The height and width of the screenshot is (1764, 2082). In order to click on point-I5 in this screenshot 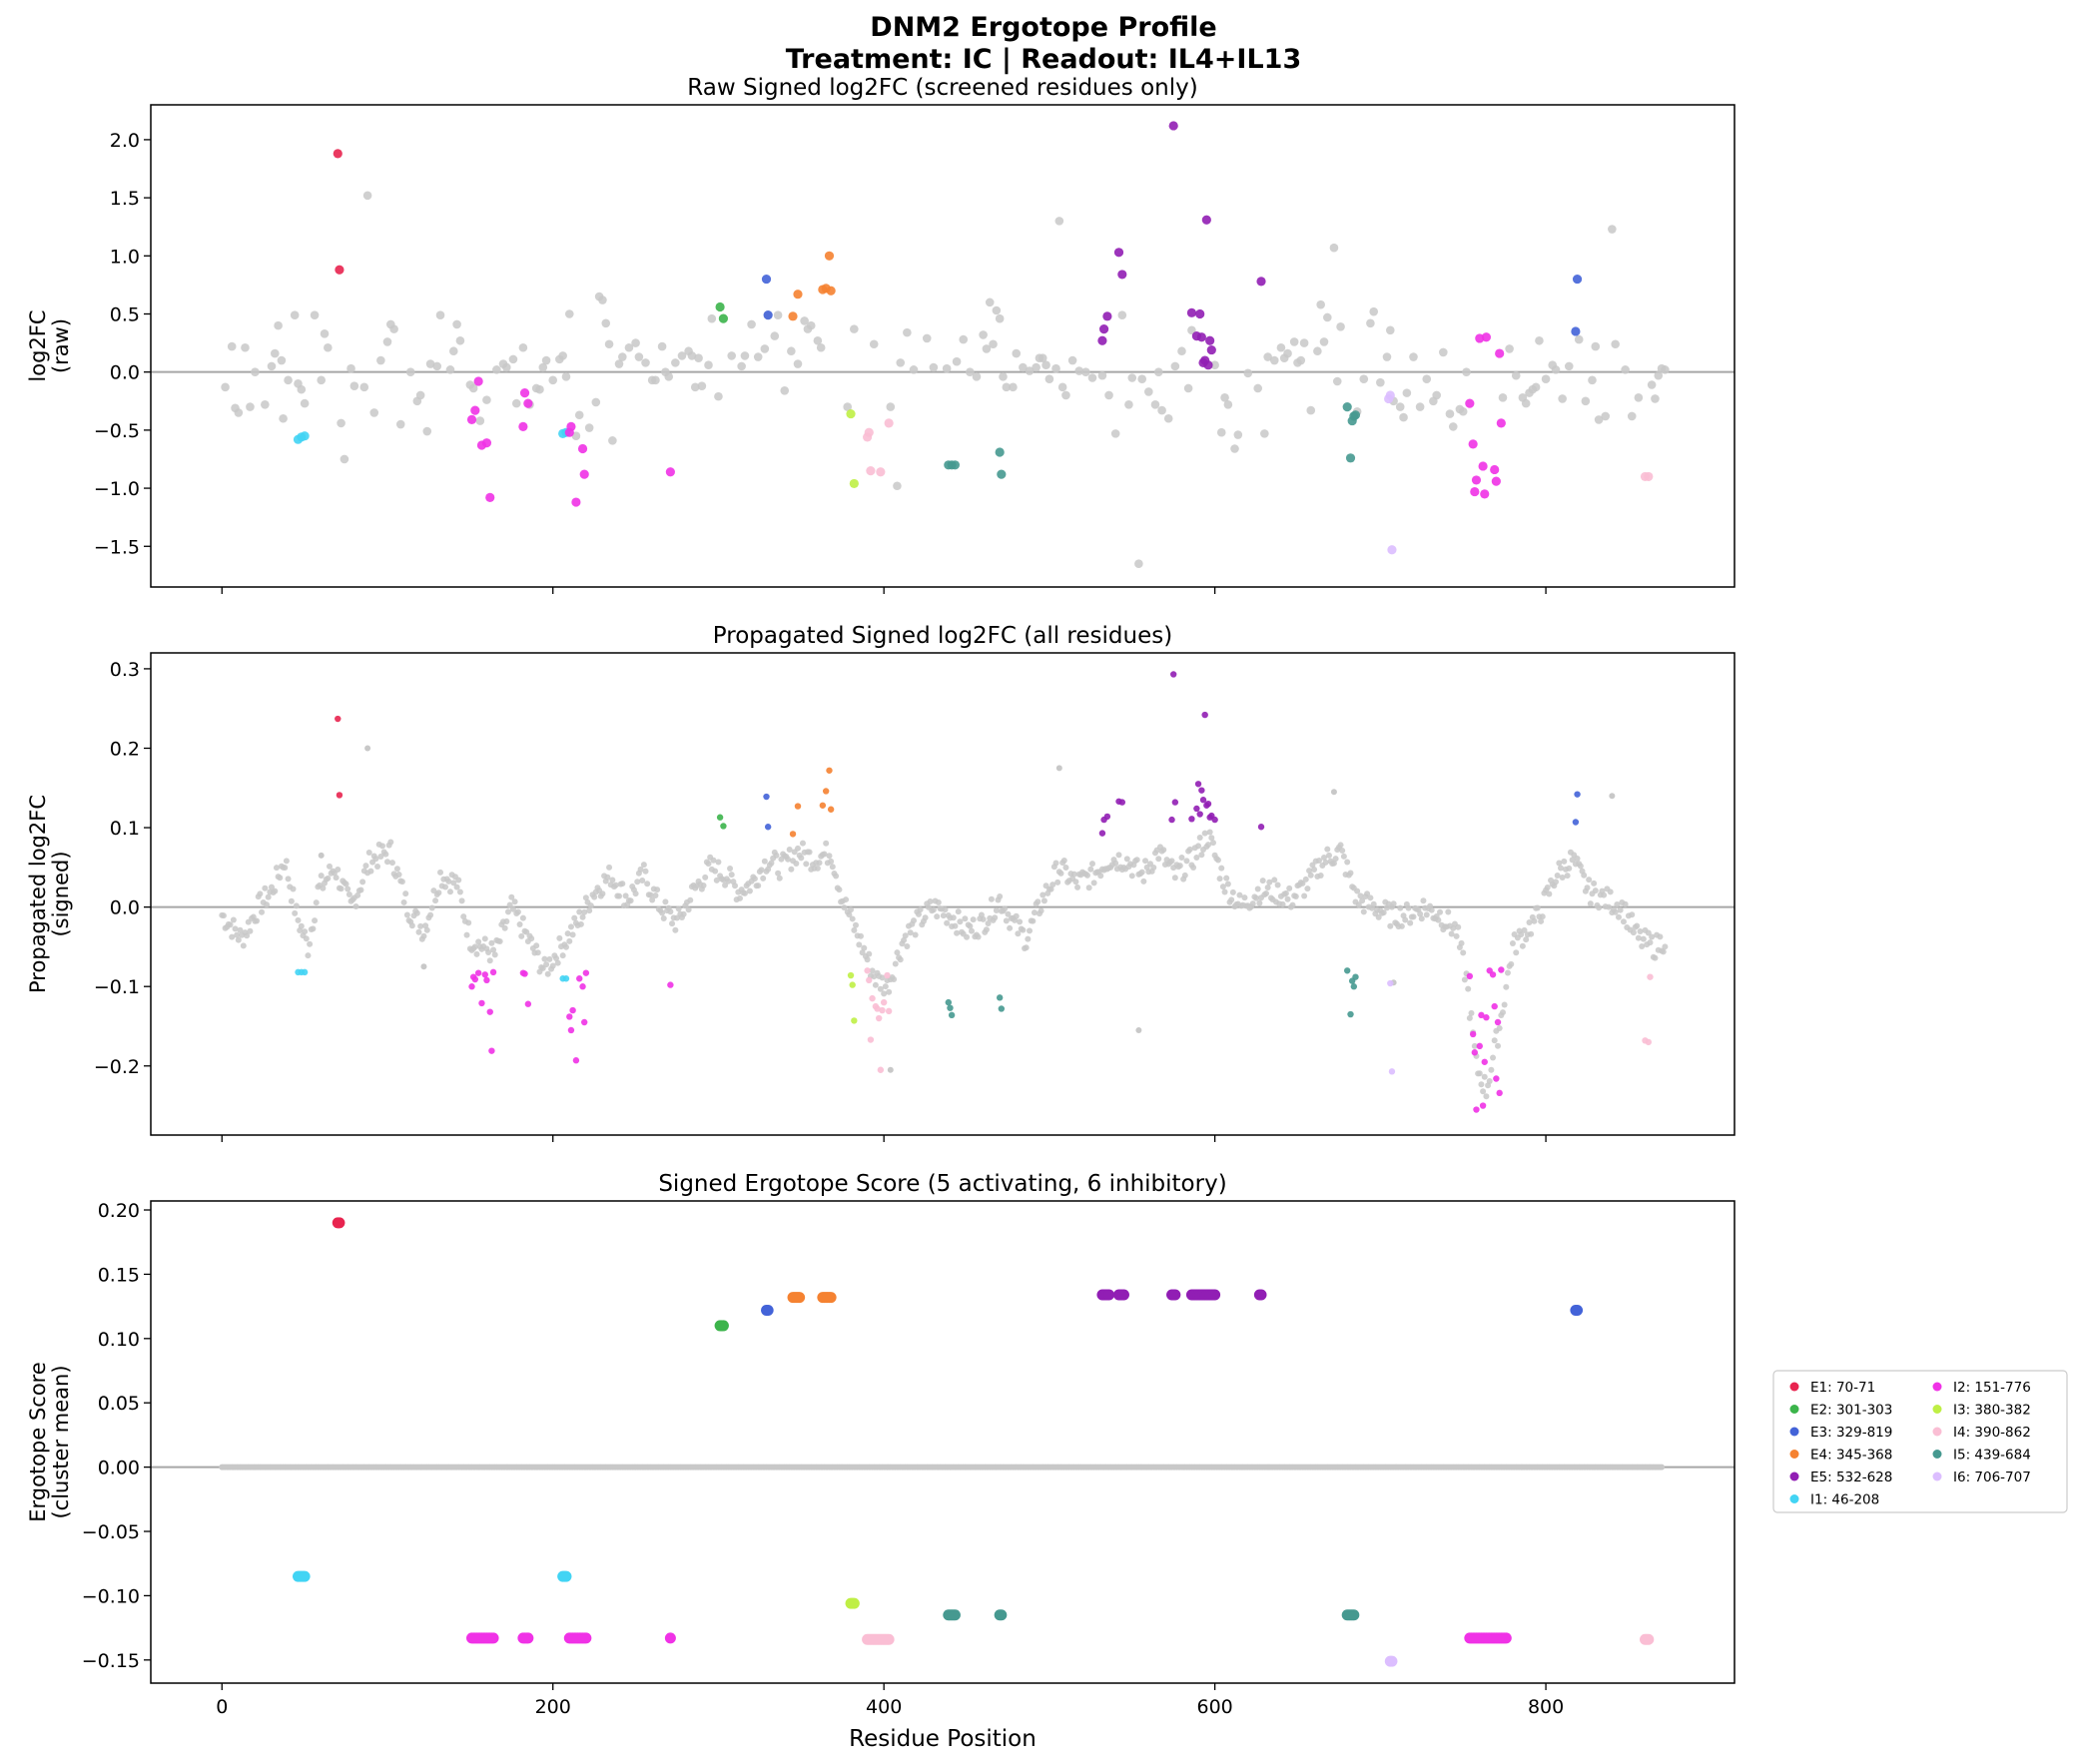, I will do `click(1000, 452)`.